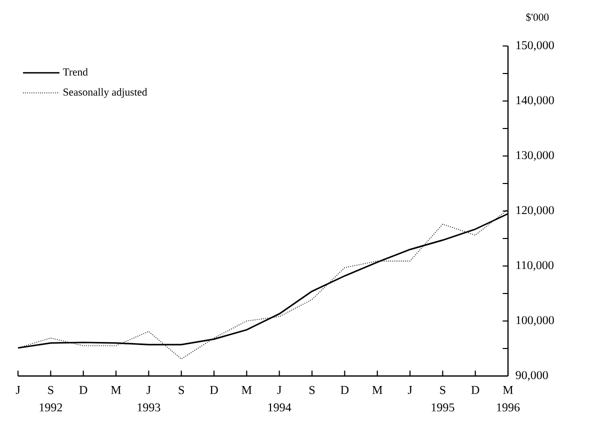  I want to click on legend-label: Trend, so click(75, 72).